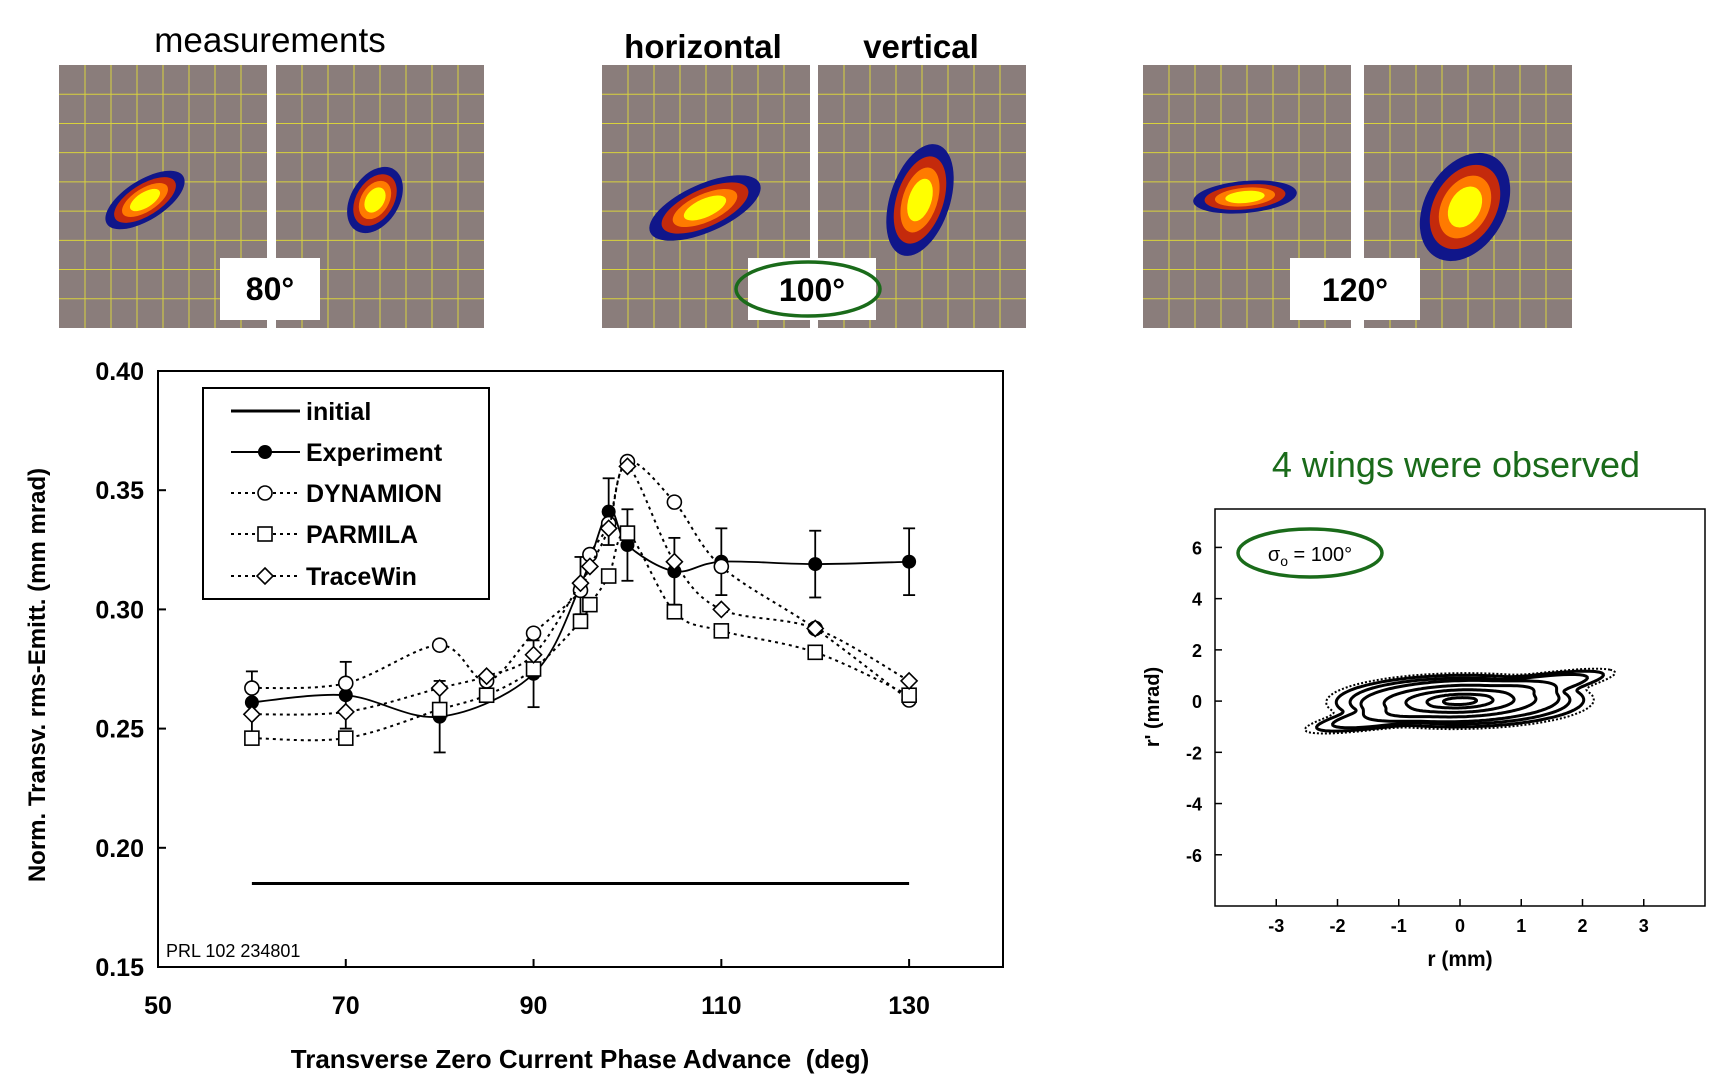 This screenshot has width=1711, height=1080. I want to click on sigma-subscript: o, so click(1284, 561).